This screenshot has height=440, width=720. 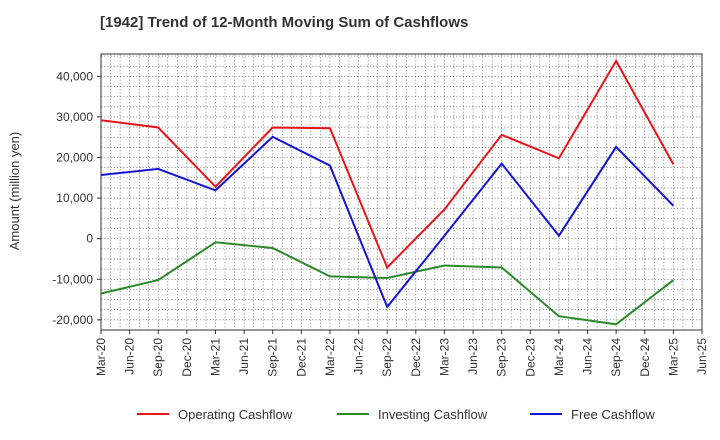 I want to click on x-tick-label: Mar-23, so click(x=444, y=357).